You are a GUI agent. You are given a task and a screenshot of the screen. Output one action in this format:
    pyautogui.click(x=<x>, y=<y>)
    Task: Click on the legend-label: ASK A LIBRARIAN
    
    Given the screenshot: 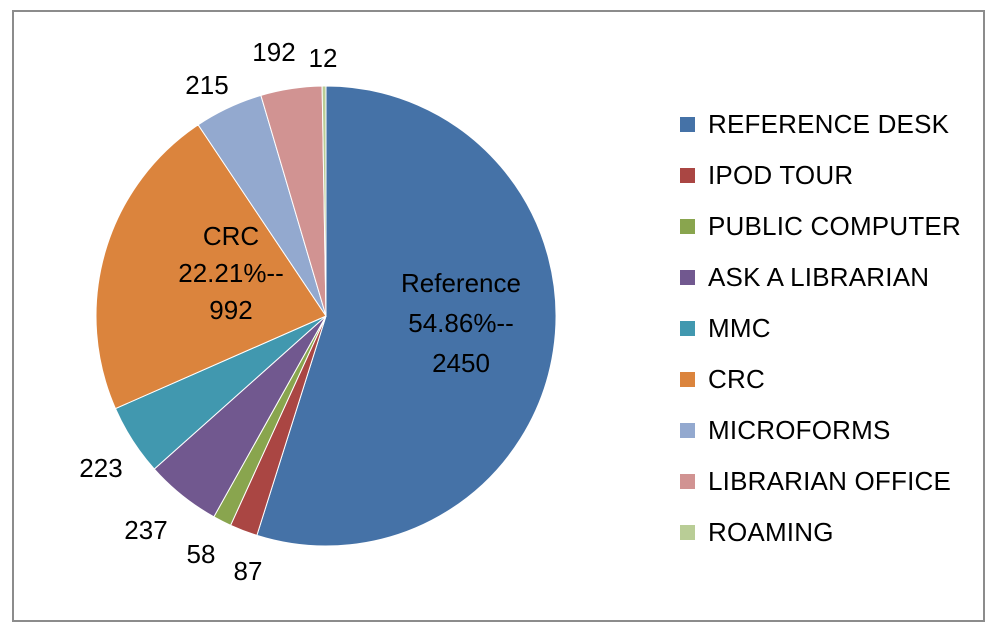 What is the action you would take?
    pyautogui.click(x=819, y=277)
    